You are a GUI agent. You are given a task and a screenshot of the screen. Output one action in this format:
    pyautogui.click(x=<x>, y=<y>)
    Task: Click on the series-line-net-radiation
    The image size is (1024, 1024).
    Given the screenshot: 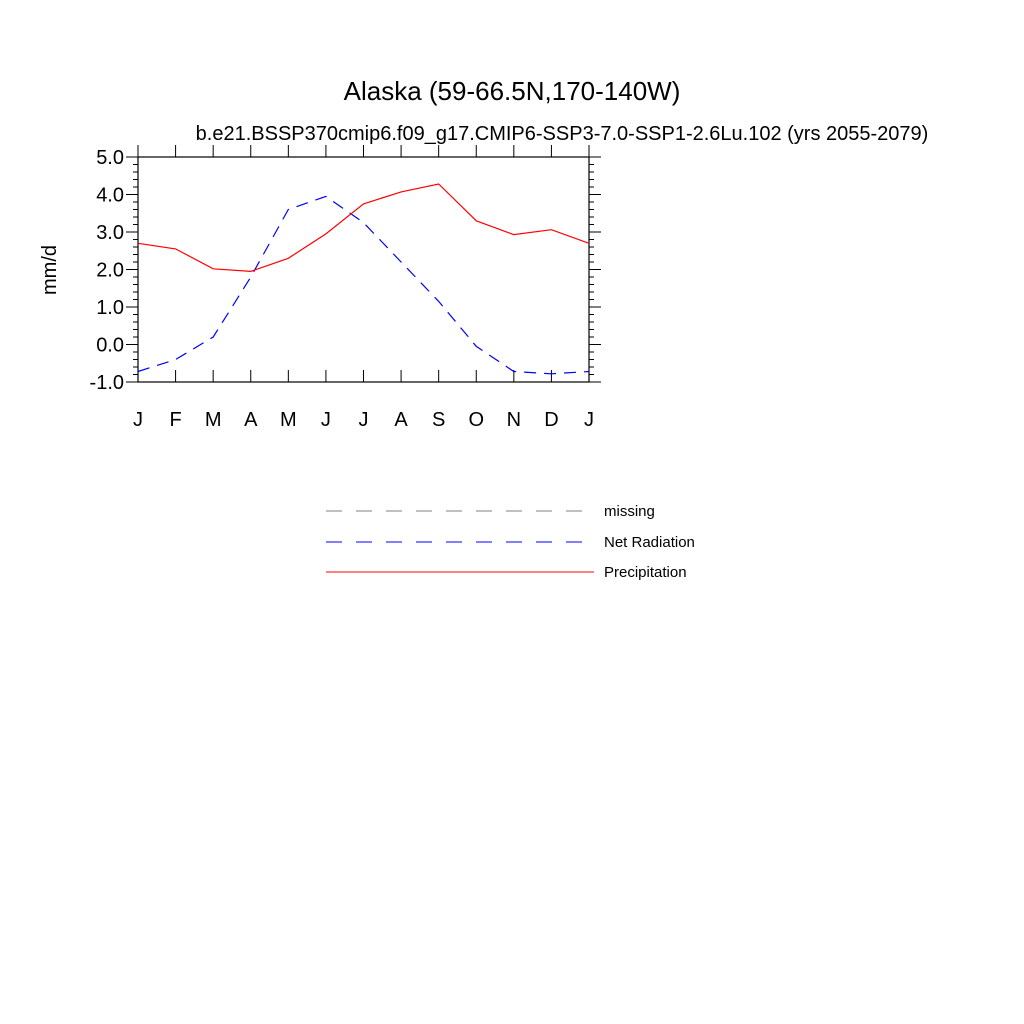 What is the action you would take?
    pyautogui.click(x=363, y=285)
    